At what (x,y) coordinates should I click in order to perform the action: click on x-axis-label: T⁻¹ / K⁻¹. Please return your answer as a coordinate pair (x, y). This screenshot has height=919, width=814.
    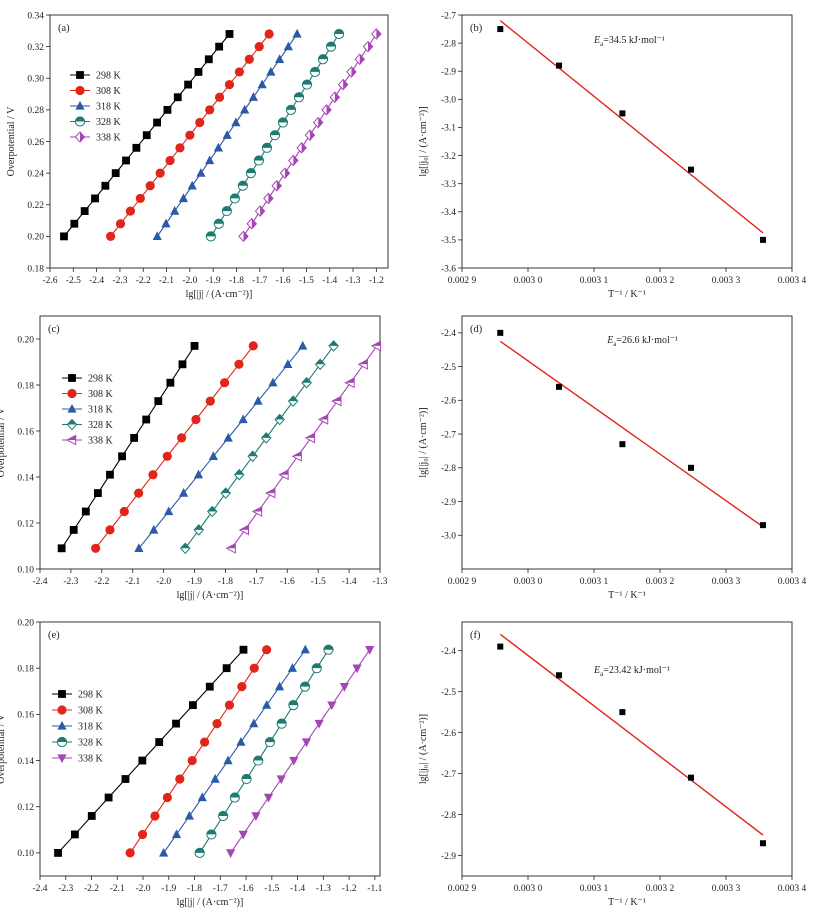
    Looking at the image, I should click on (627, 902).